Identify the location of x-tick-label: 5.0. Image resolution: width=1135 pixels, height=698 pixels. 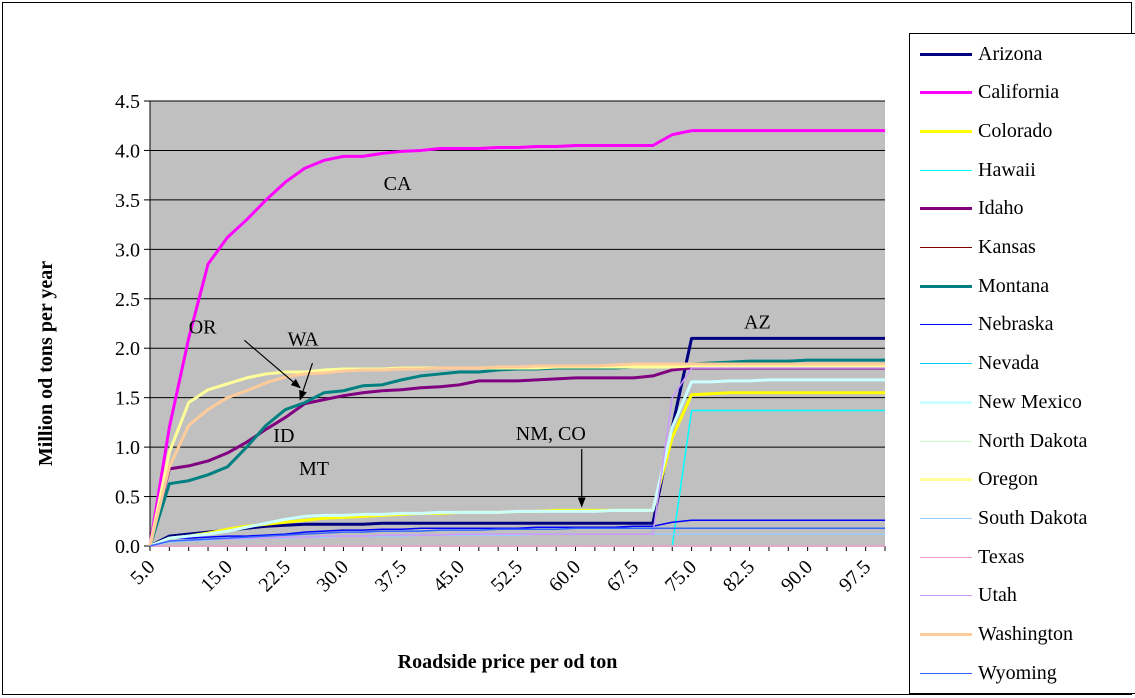
(142, 572).